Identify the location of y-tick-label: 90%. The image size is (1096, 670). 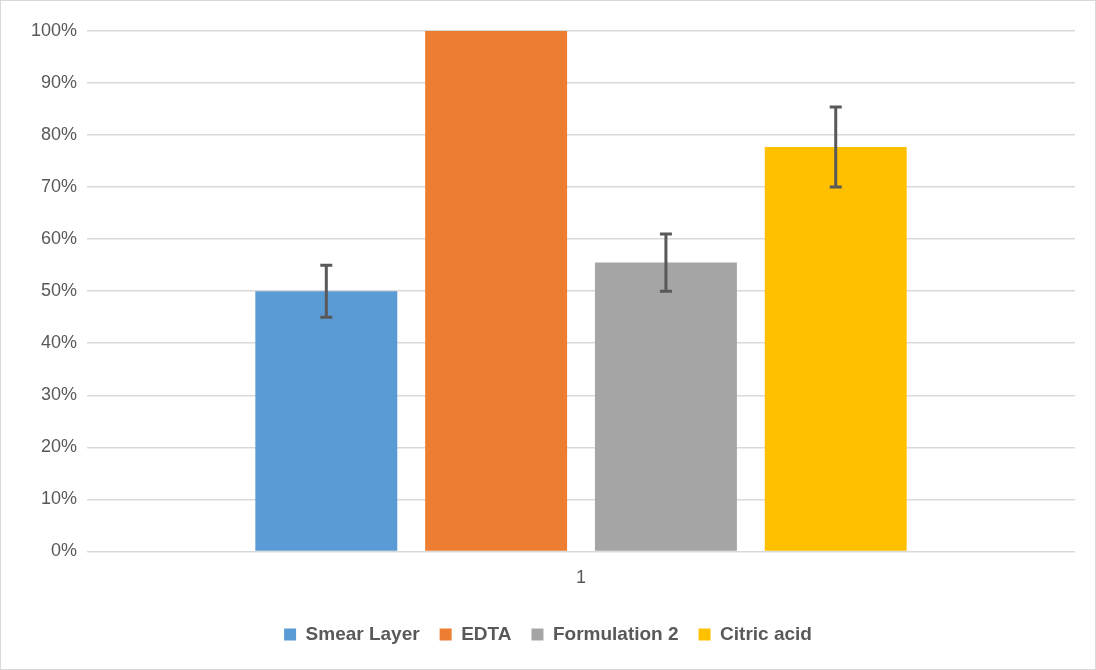
(59, 82).